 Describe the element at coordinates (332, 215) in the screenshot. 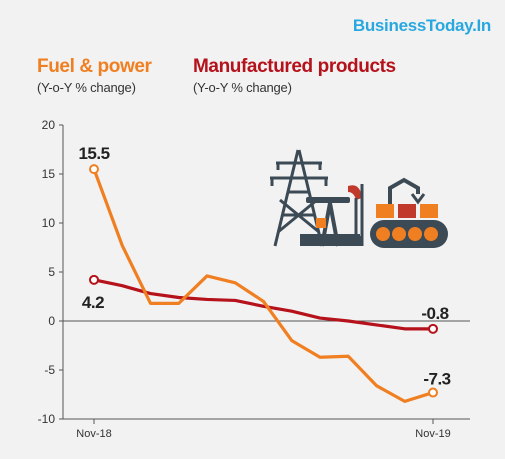

I see `pump-jack-icon` at that location.